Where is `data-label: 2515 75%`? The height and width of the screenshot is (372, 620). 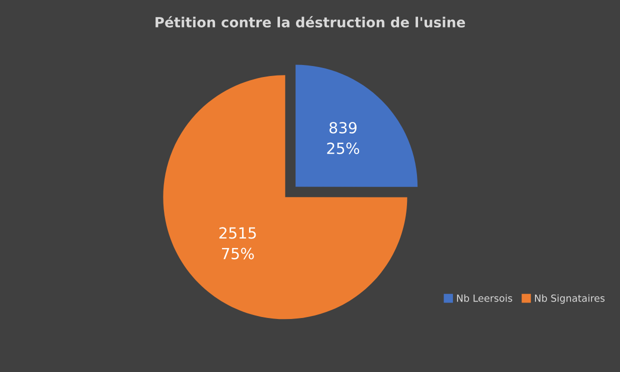
data-label: 2515 75% is located at coordinates (237, 243).